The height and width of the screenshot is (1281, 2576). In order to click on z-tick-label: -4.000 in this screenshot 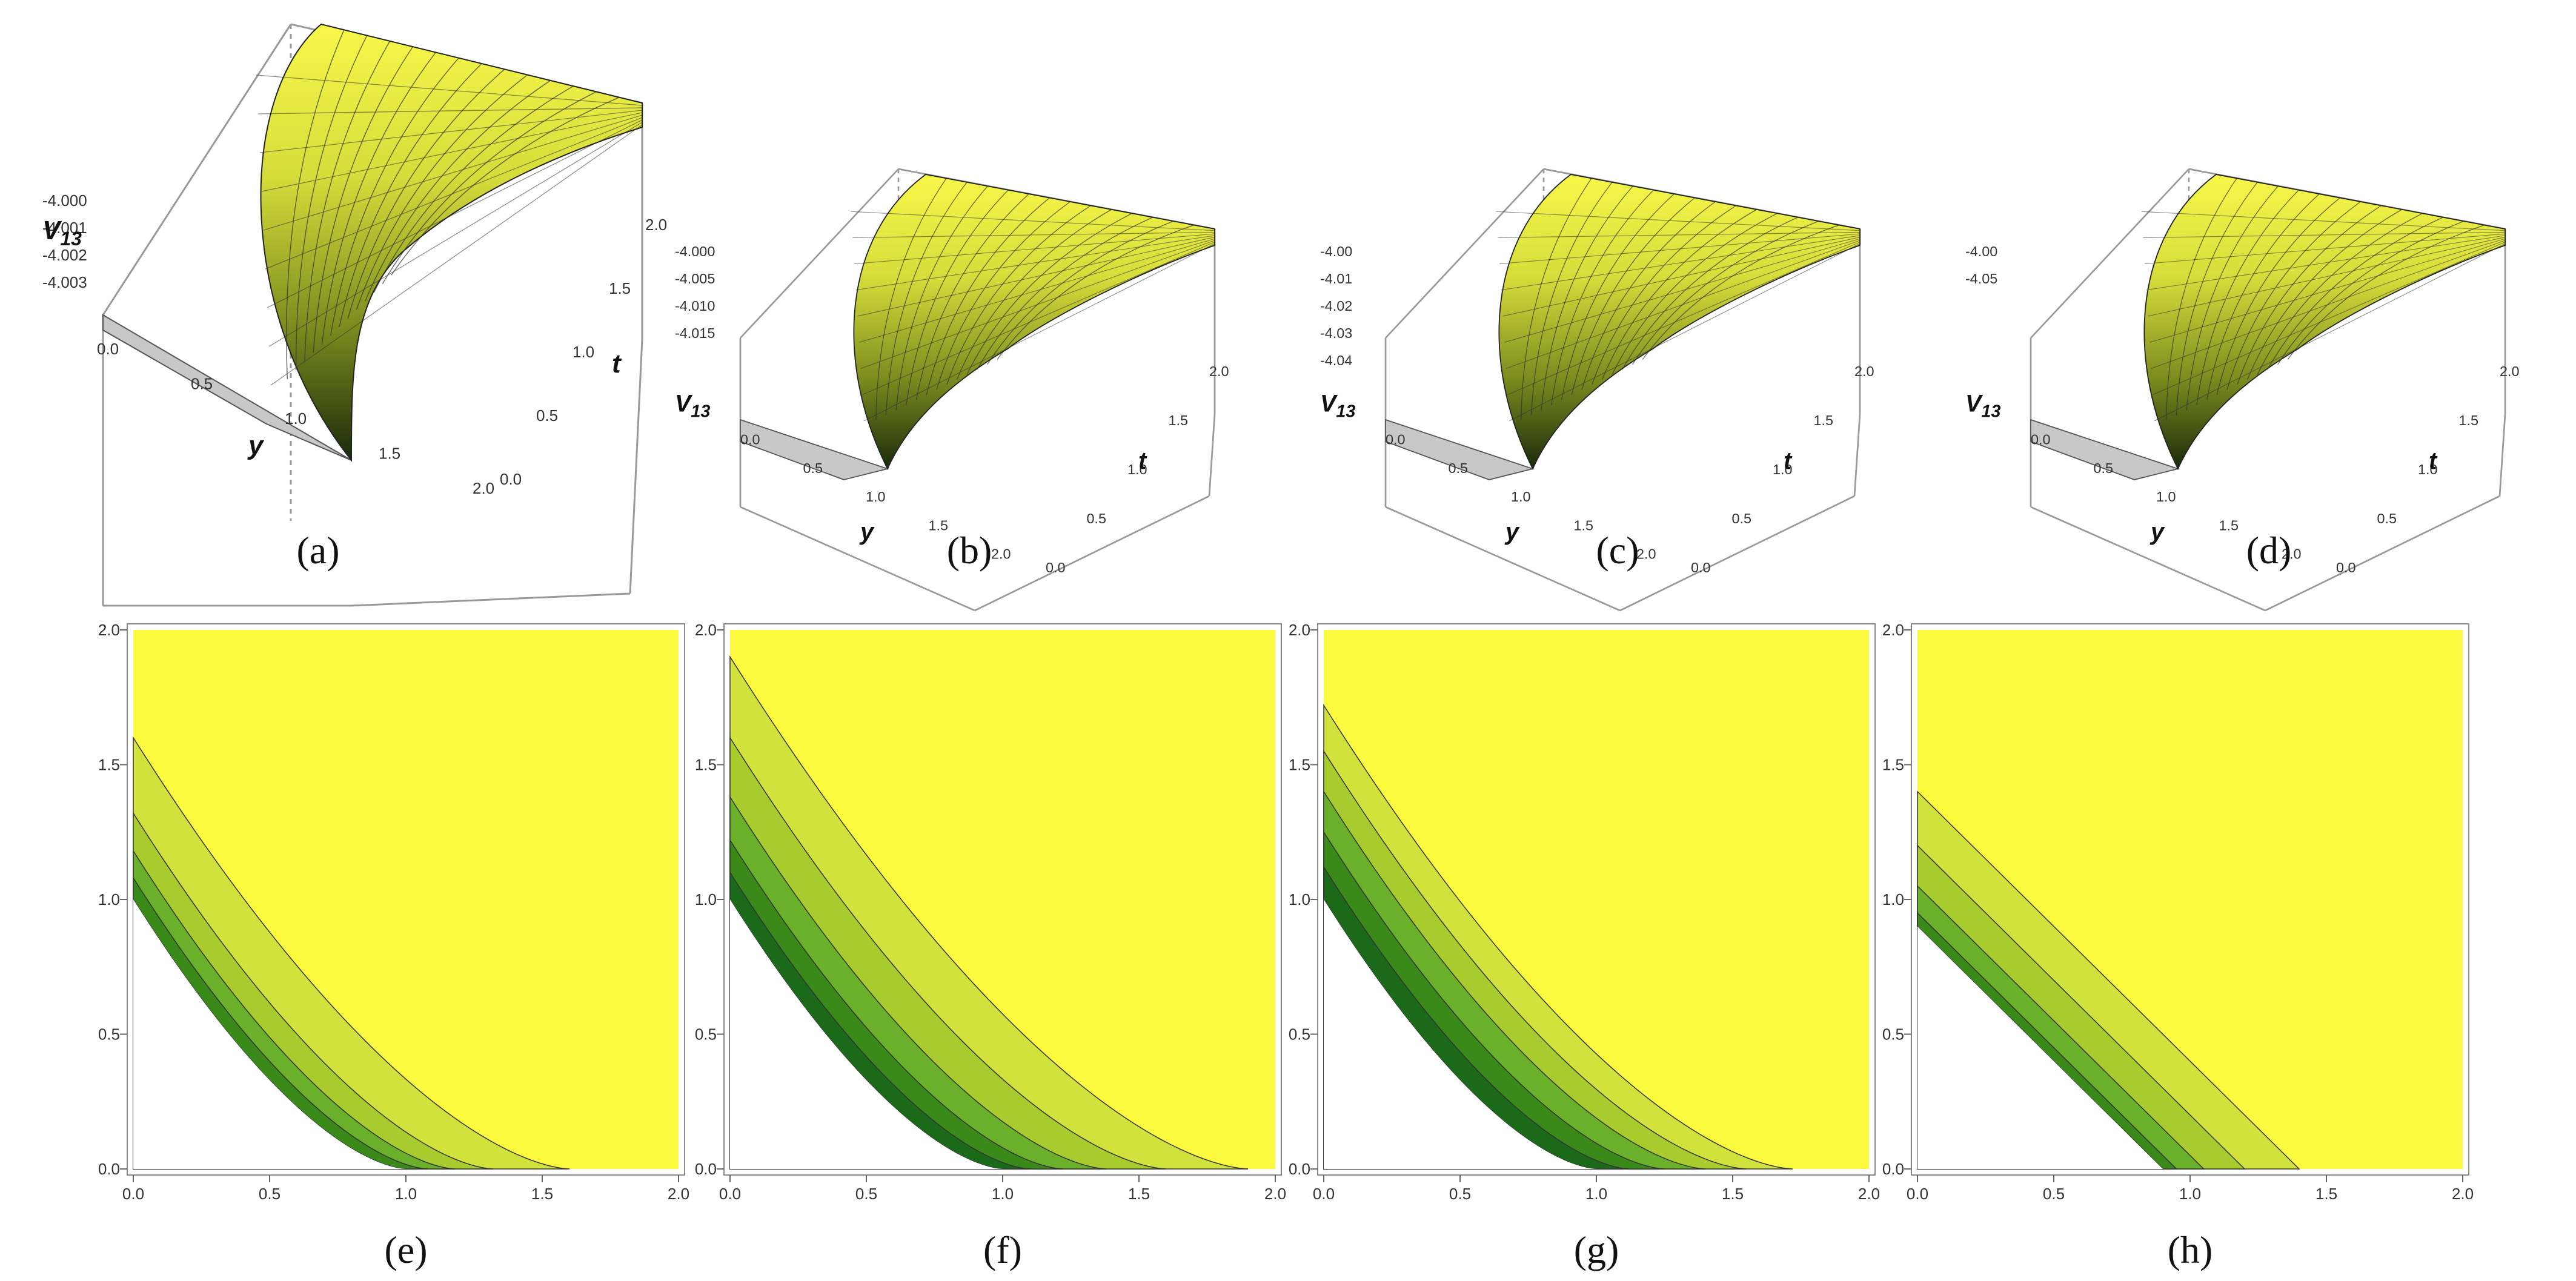, I will do `click(695, 251)`.